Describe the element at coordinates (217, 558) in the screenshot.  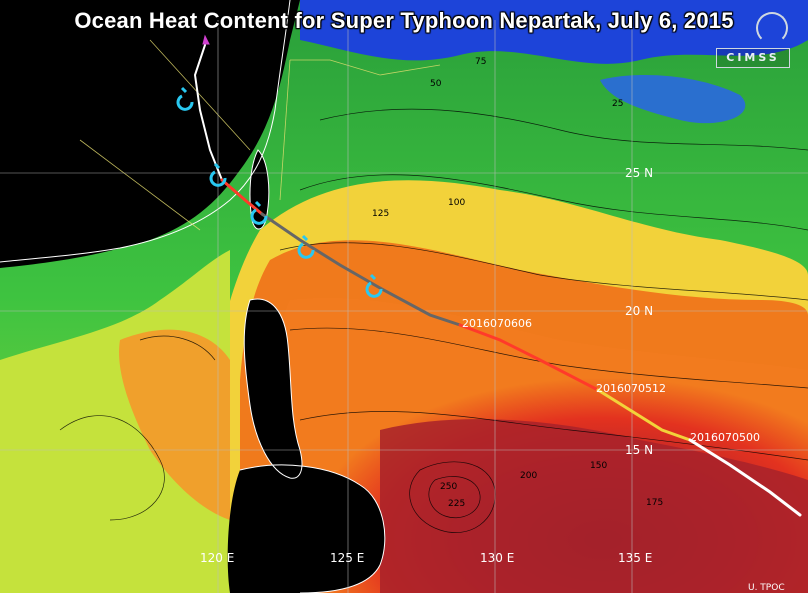
I see `lon-label-120e: 120 E` at that location.